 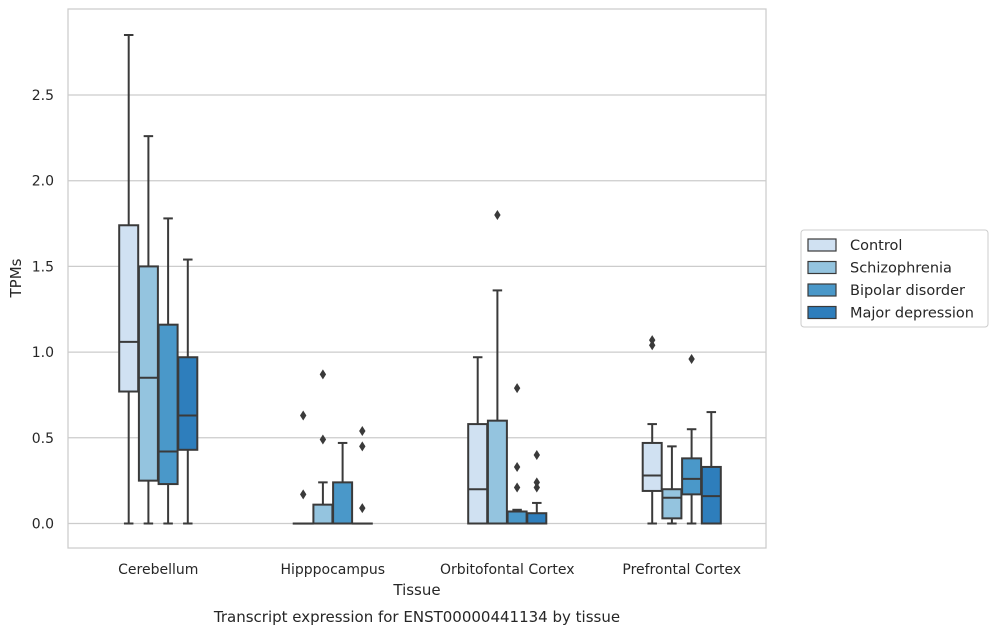 What do you see at coordinates (912, 314) in the screenshot?
I see `legend-label: Major depression` at bounding box center [912, 314].